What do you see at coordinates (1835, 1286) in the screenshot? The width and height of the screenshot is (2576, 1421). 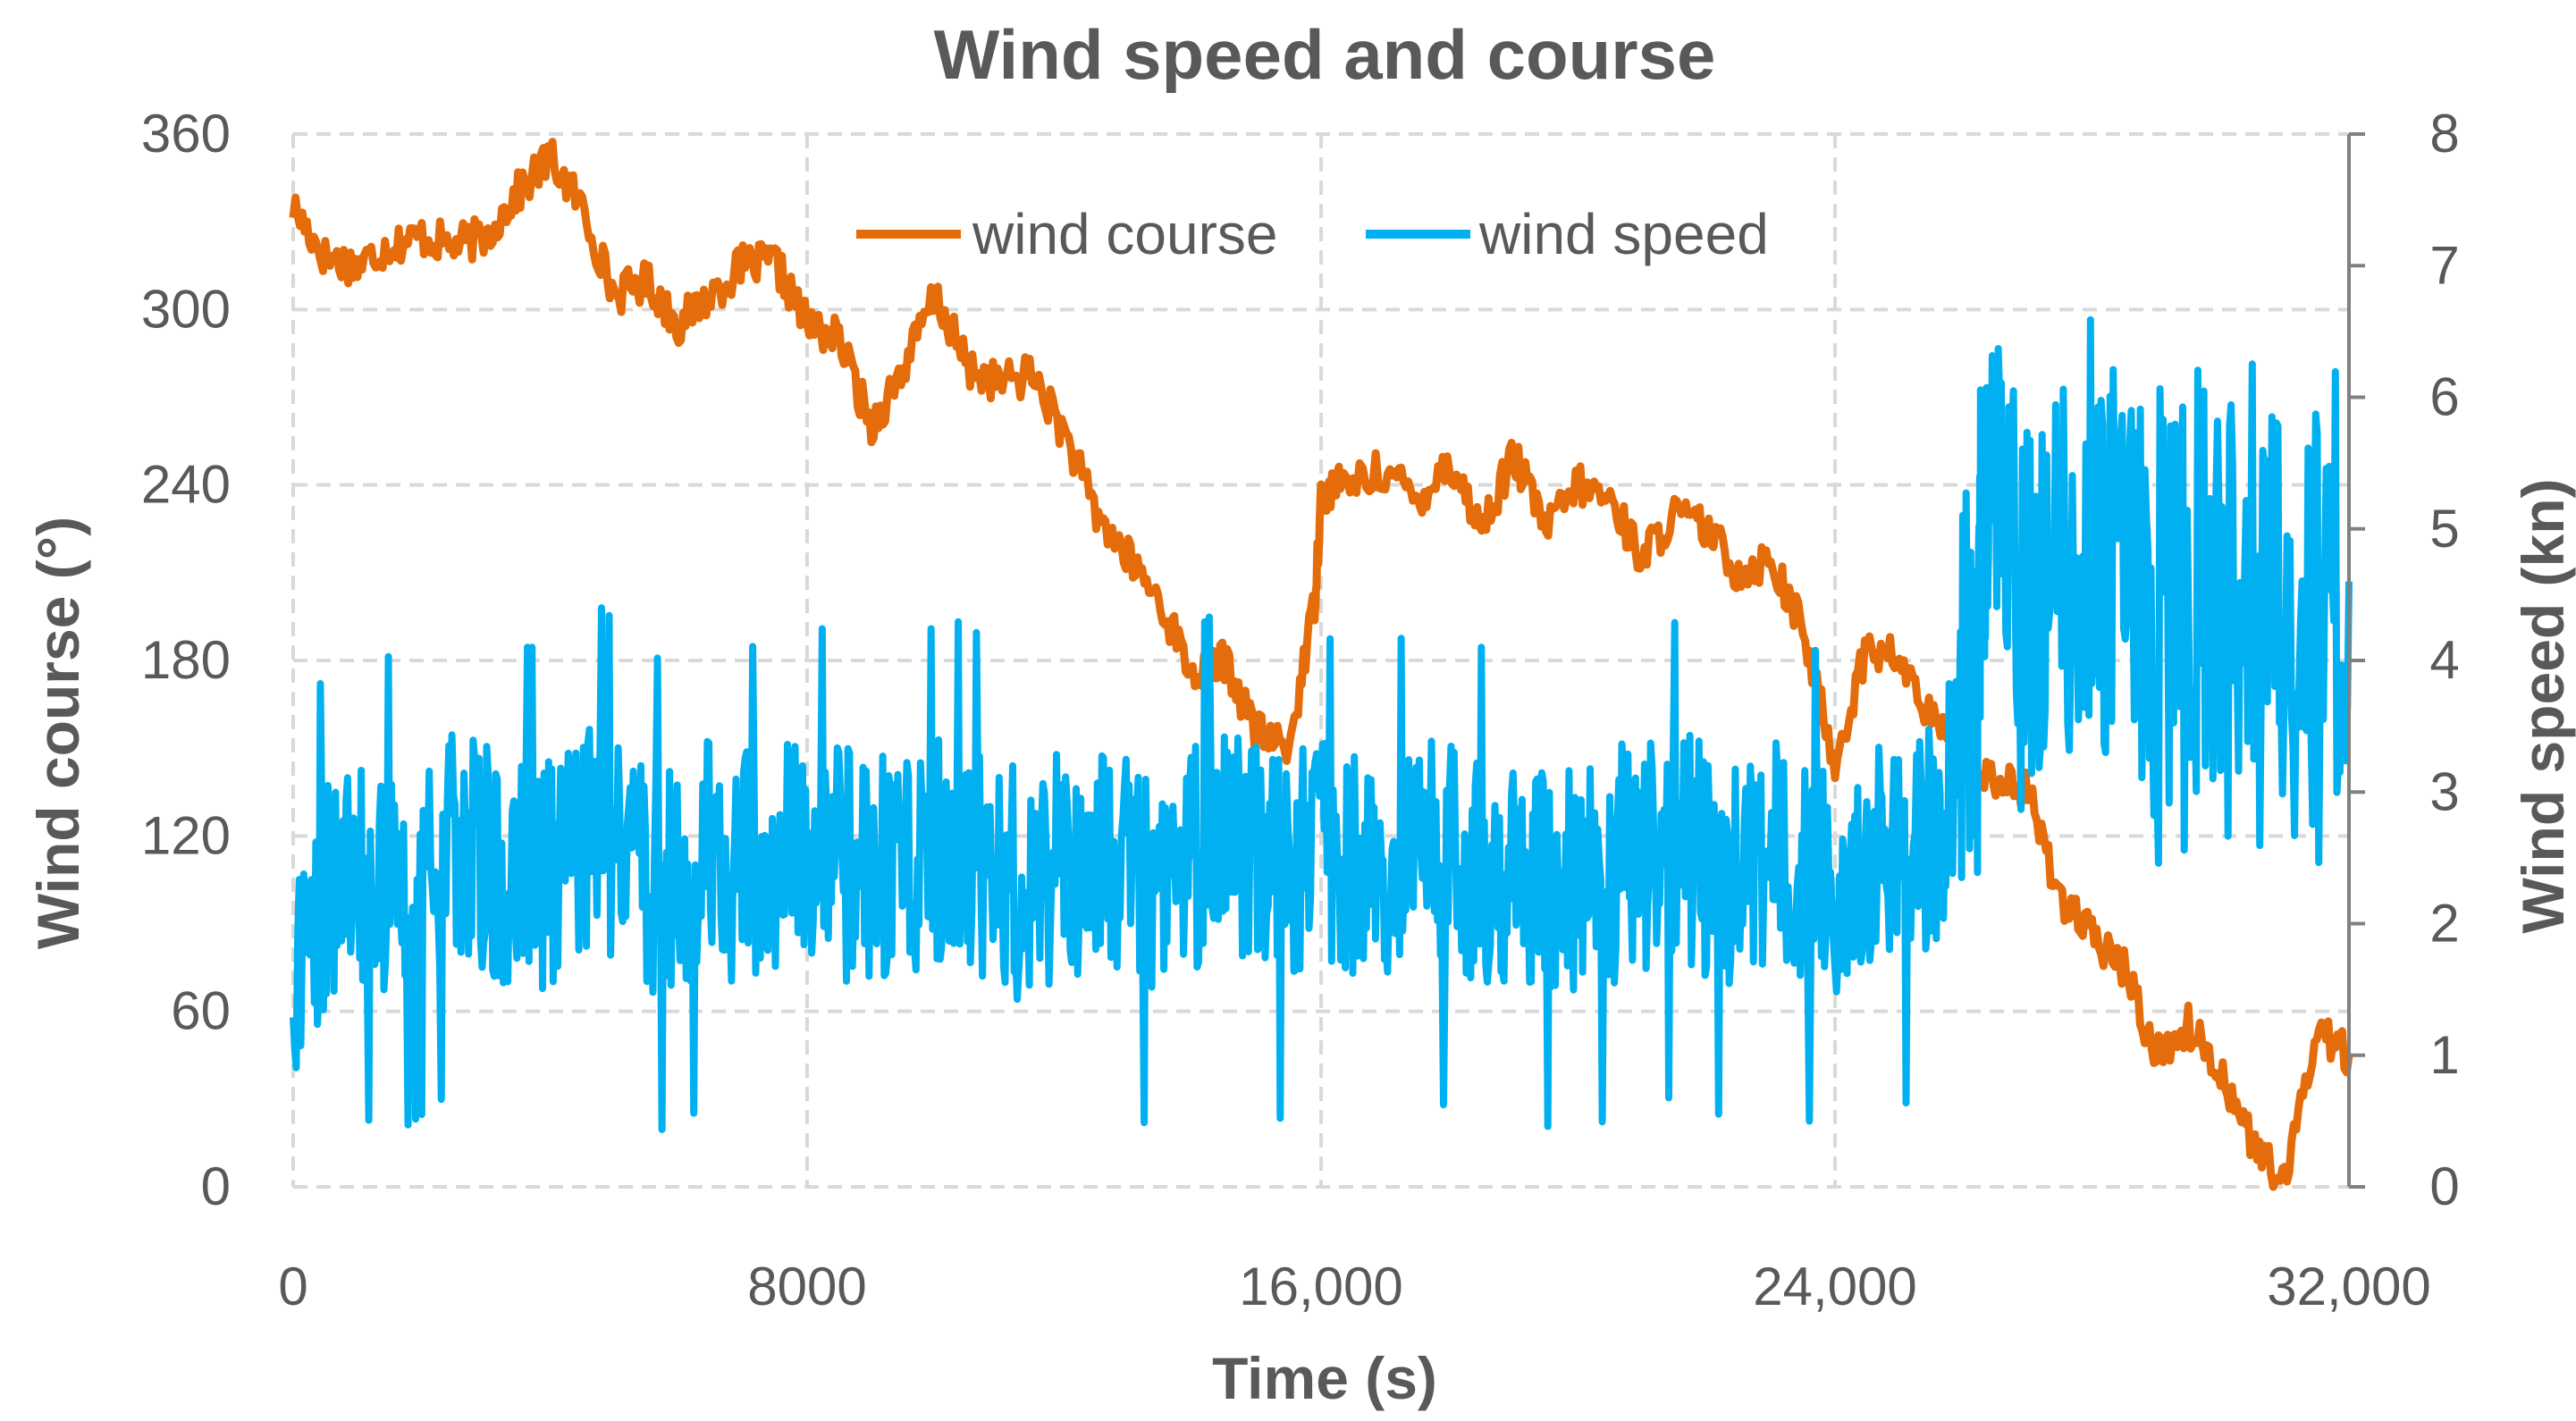 I see `x-tick-label: 24,000` at bounding box center [1835, 1286].